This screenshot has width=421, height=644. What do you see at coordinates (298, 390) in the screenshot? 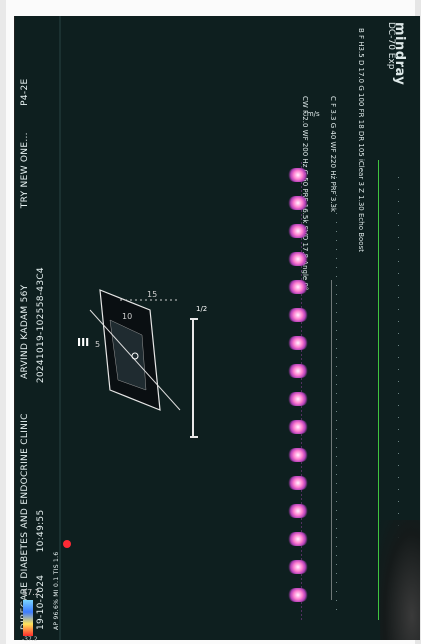
I see `spectrum-column` at bounding box center [298, 390].